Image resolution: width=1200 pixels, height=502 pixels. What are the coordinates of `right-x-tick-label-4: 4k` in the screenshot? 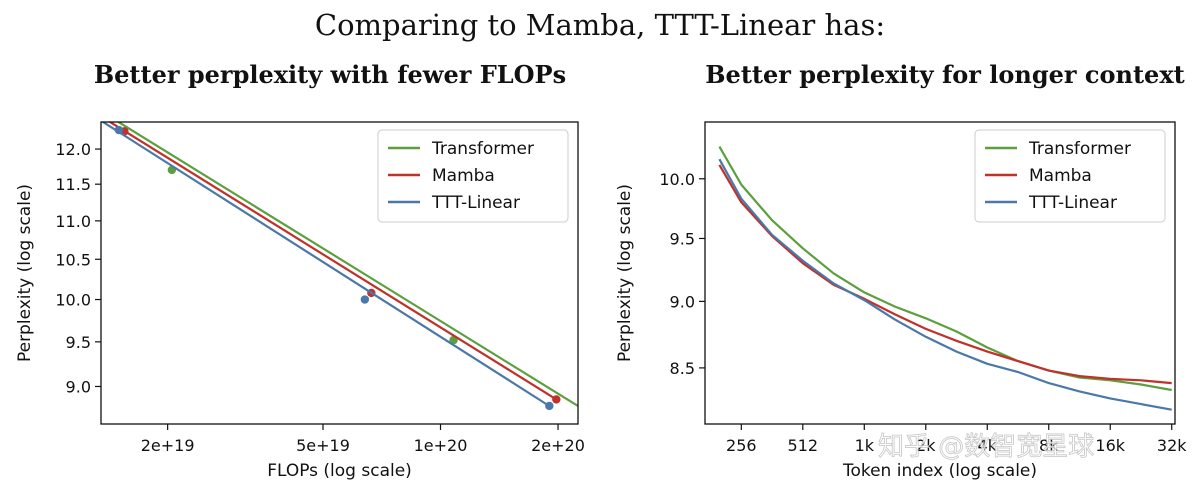 It's located at (988, 445).